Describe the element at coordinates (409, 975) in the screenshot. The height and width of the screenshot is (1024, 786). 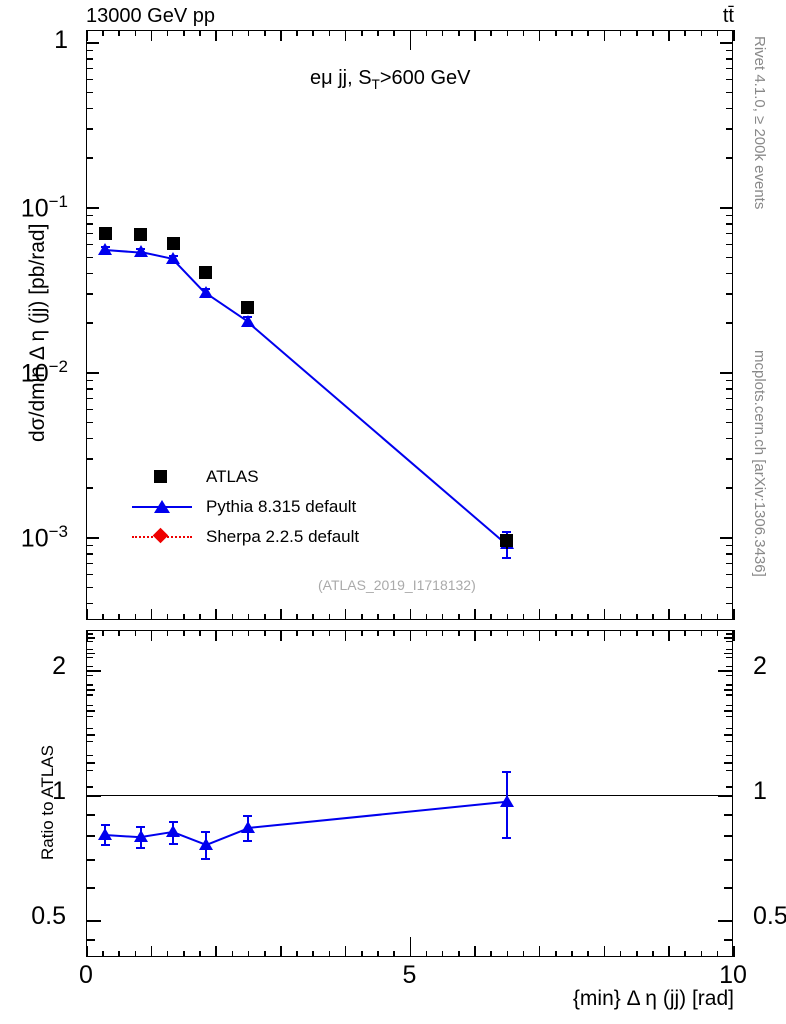
I see `x-tick-label: 5` at that location.